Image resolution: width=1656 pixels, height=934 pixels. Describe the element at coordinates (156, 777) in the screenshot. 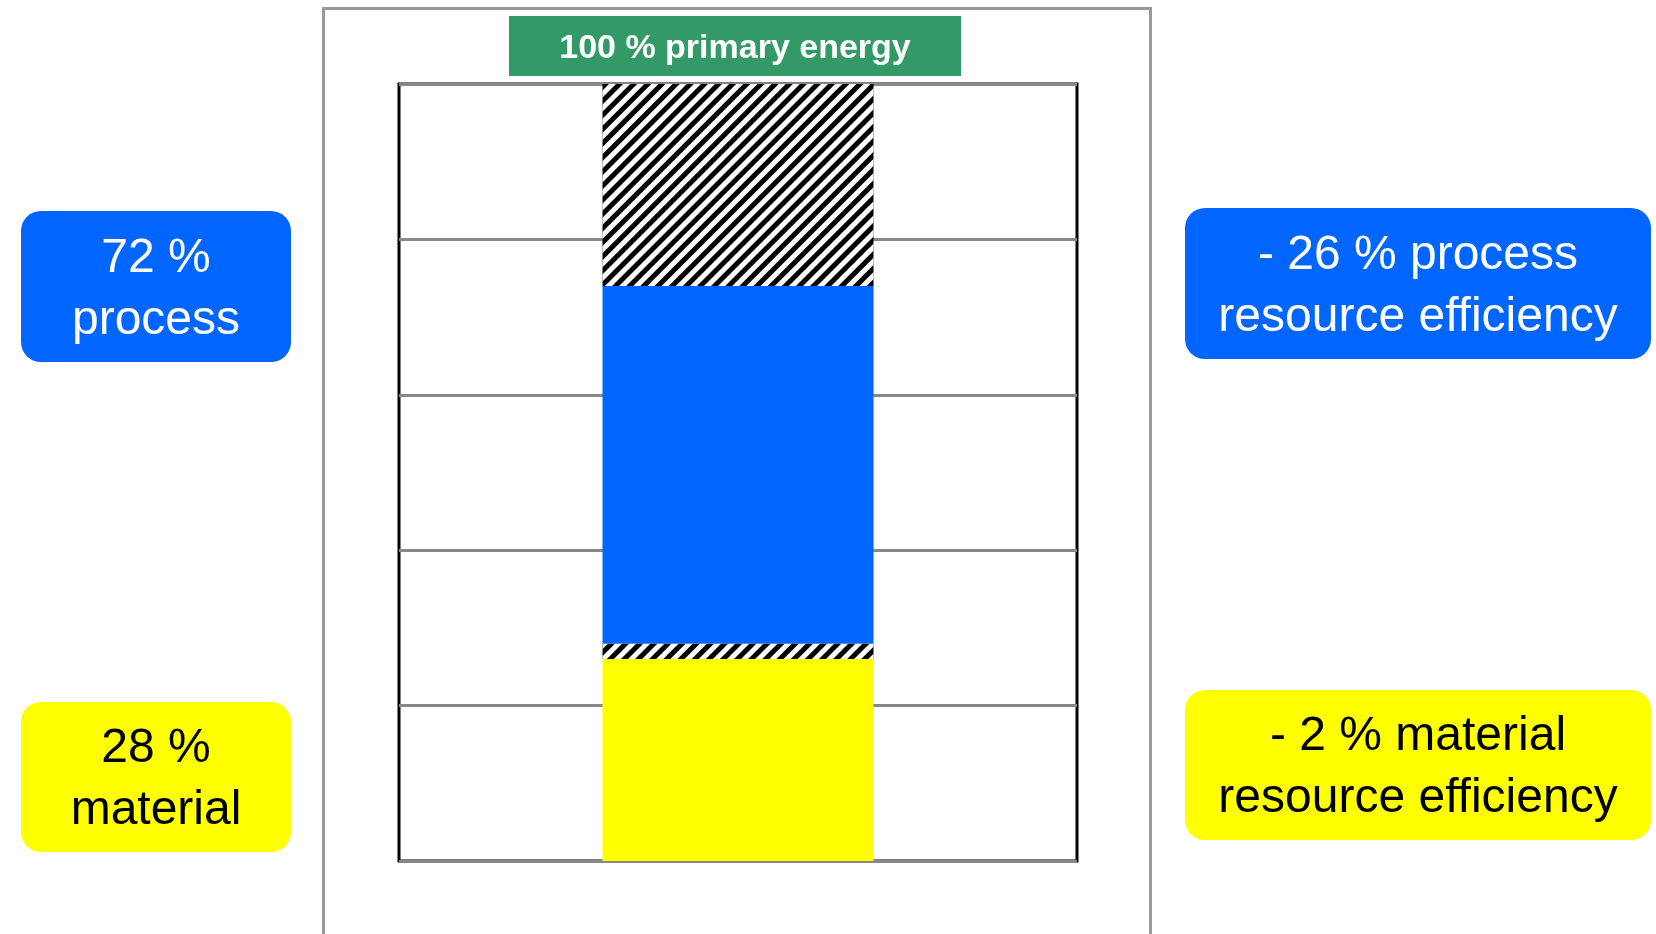

I see `text: 28 % material` at that location.